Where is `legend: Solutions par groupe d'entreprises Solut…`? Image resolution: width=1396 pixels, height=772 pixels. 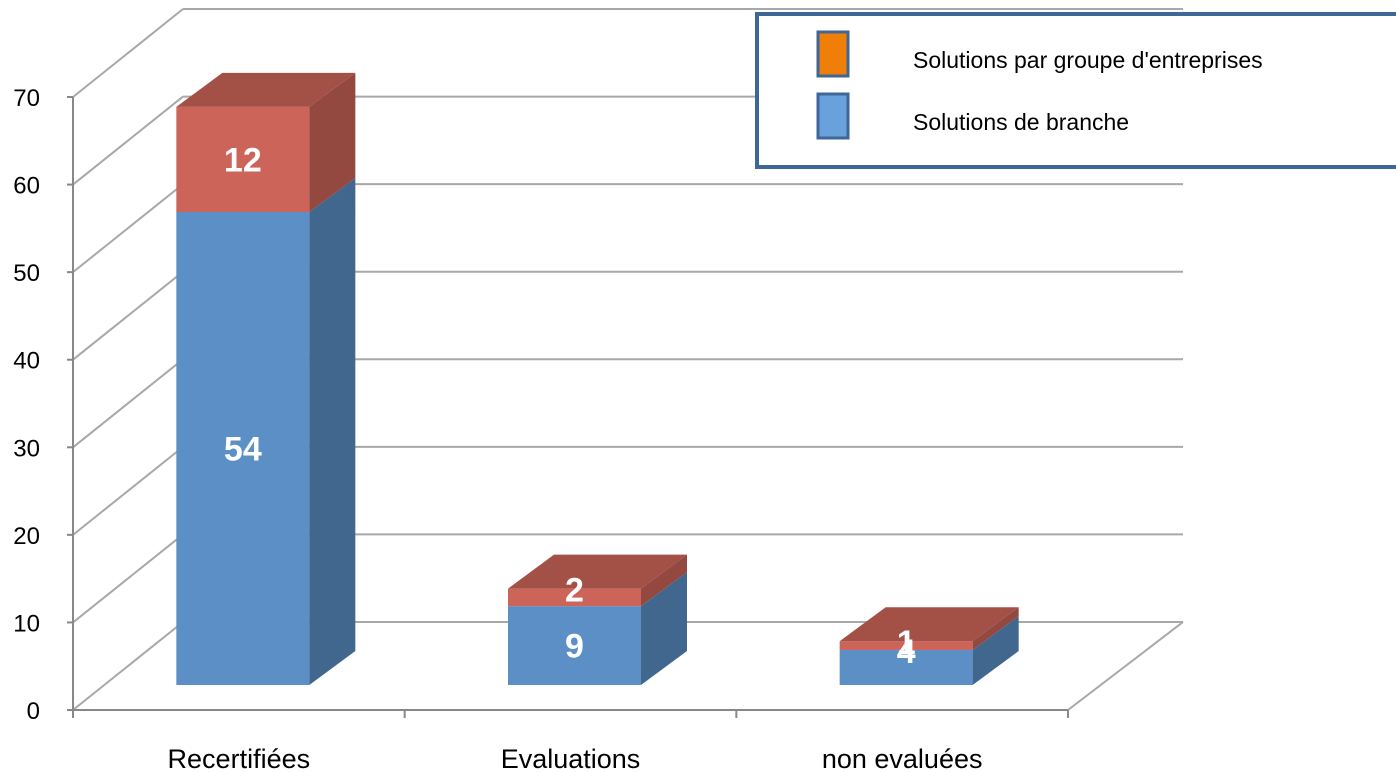
legend: Solutions par groupe d'entreprises Solut… is located at coordinates (1075, 90).